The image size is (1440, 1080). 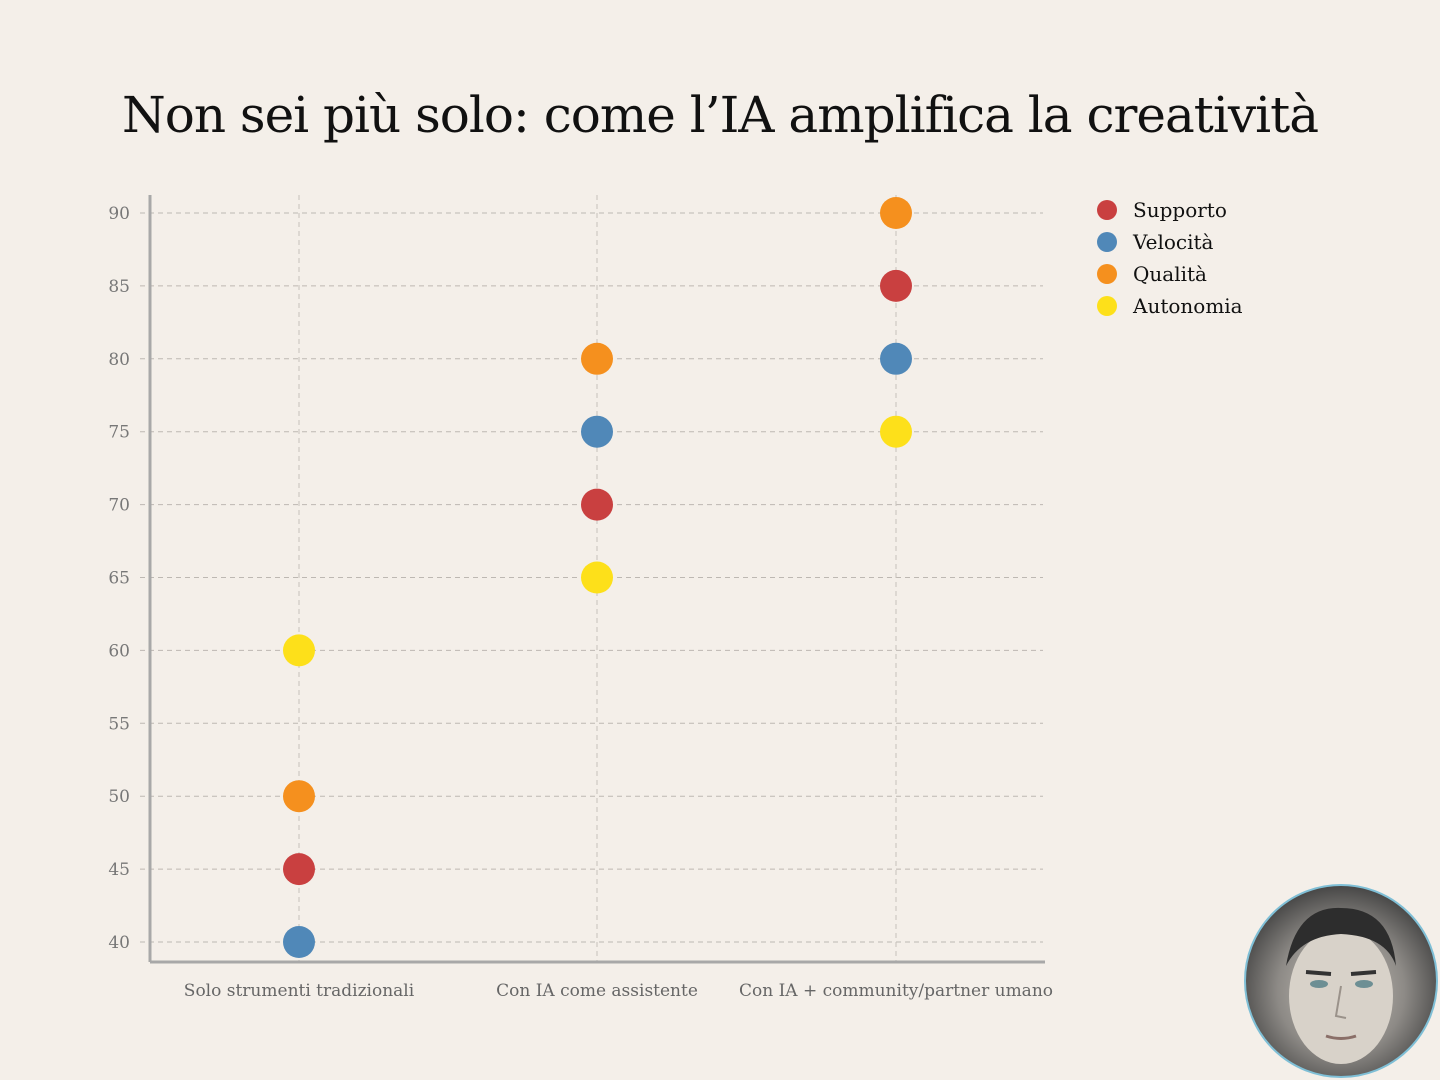 I want to click on author-avatar, so click(x=1341, y=981).